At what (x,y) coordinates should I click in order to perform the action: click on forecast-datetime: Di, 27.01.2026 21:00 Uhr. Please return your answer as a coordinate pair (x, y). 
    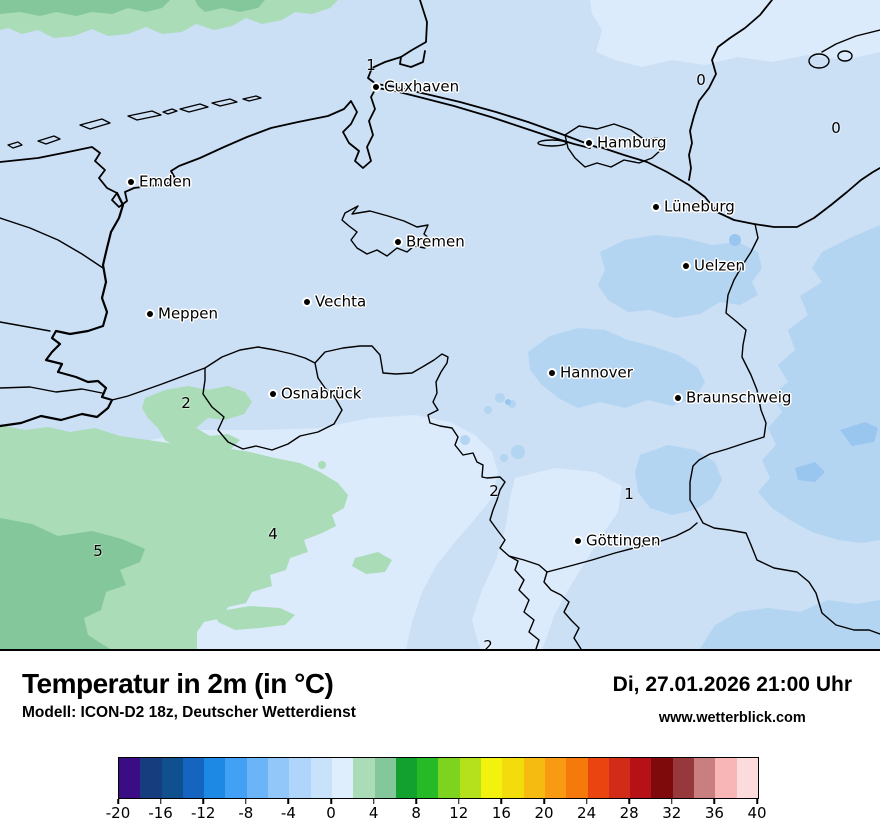
    Looking at the image, I should click on (732, 684).